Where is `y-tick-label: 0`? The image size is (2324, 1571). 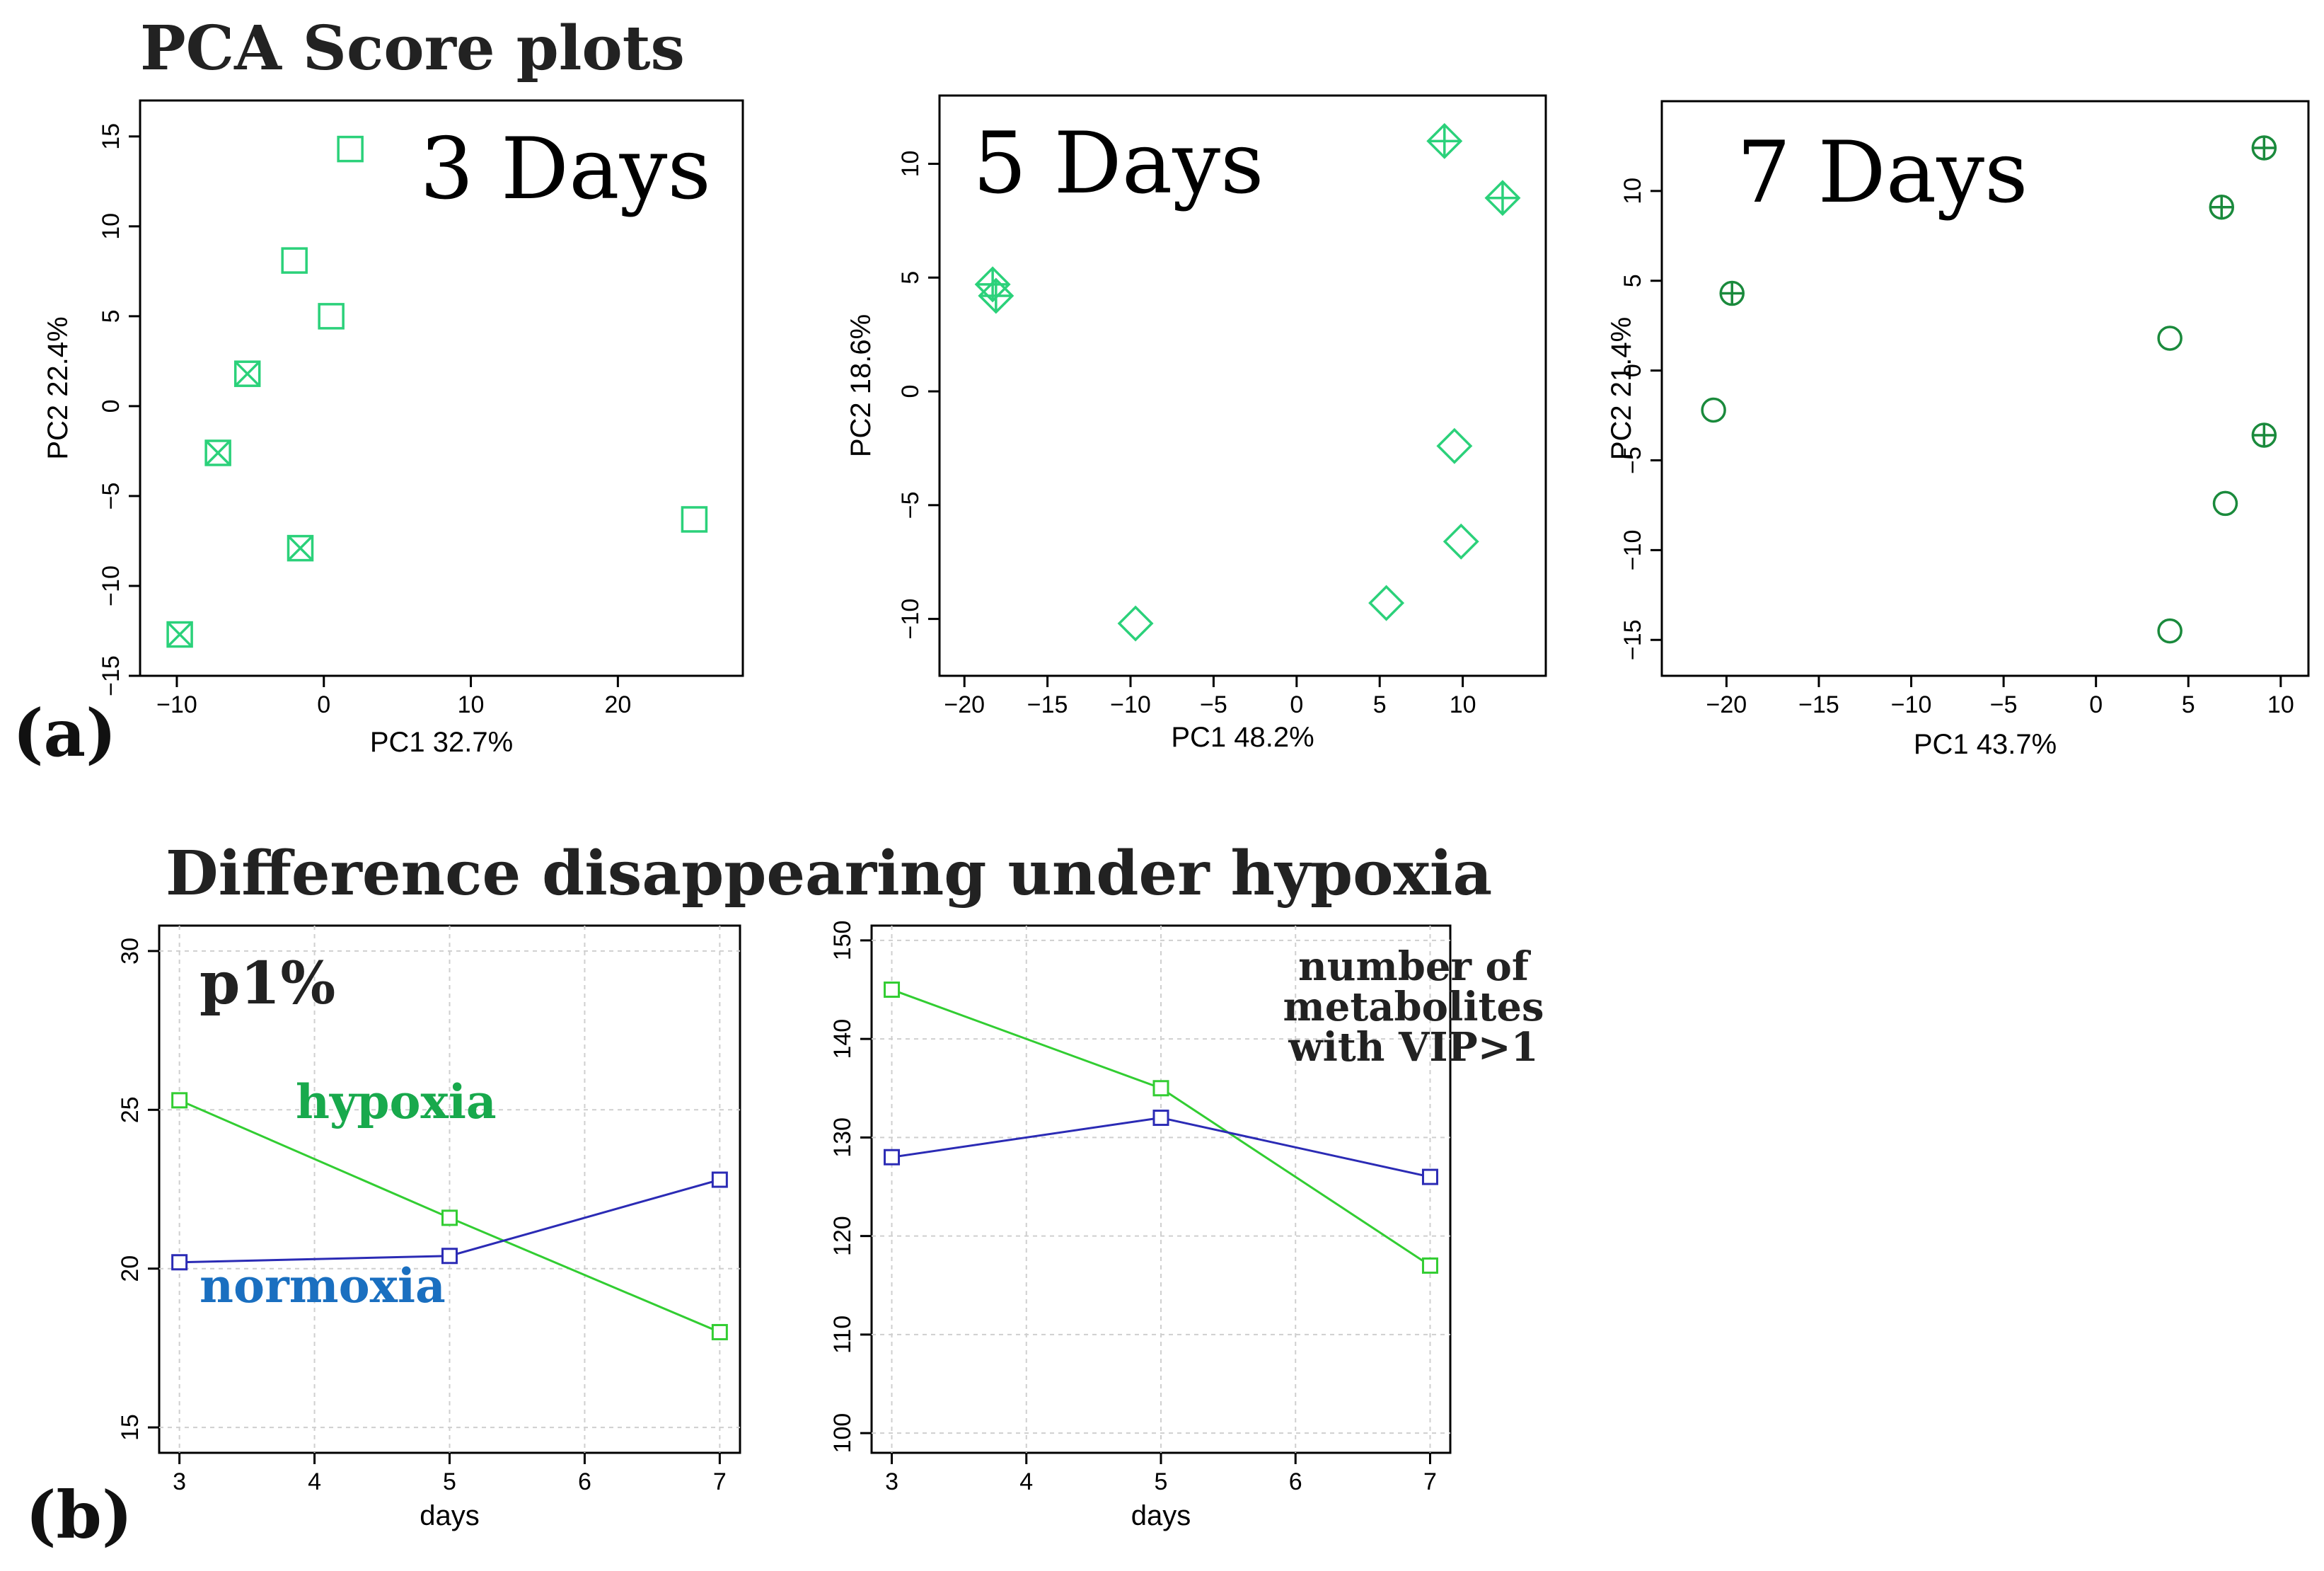
y-tick-label: 0 is located at coordinates (1633, 370).